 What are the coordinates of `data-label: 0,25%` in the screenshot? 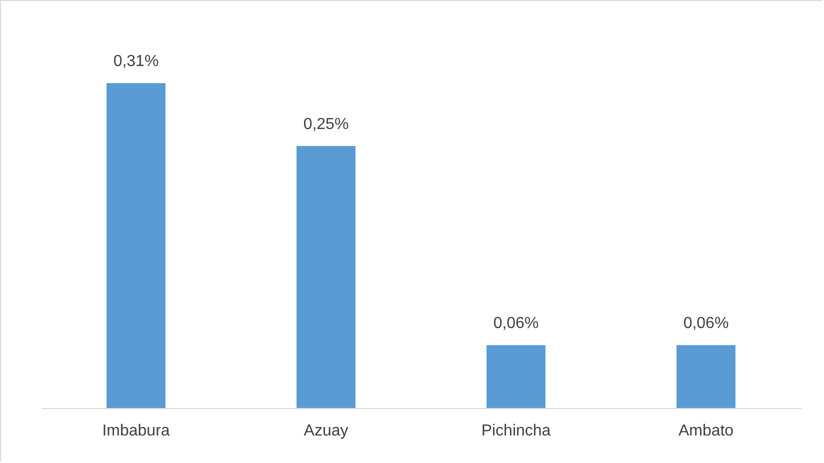 It's located at (326, 124).